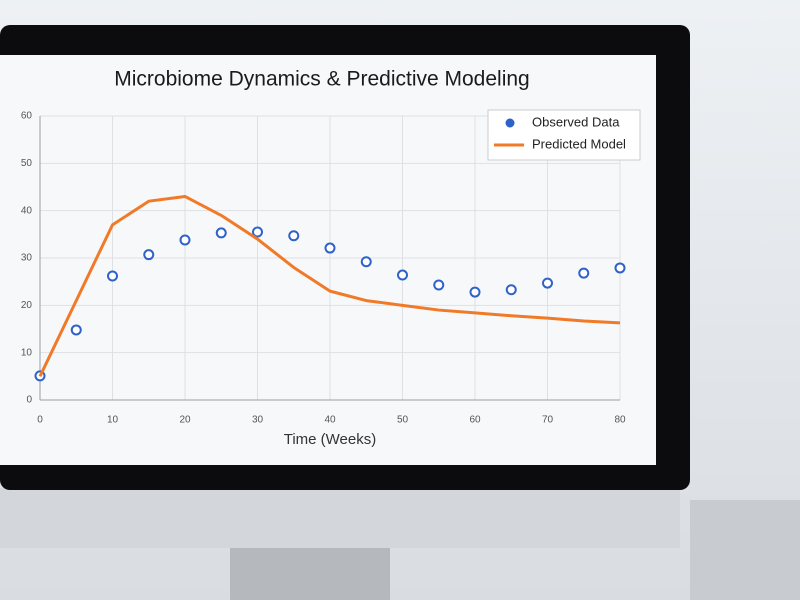 The height and width of the screenshot is (600, 800). What do you see at coordinates (27, 163) in the screenshot?
I see `y-tick-label: 50` at bounding box center [27, 163].